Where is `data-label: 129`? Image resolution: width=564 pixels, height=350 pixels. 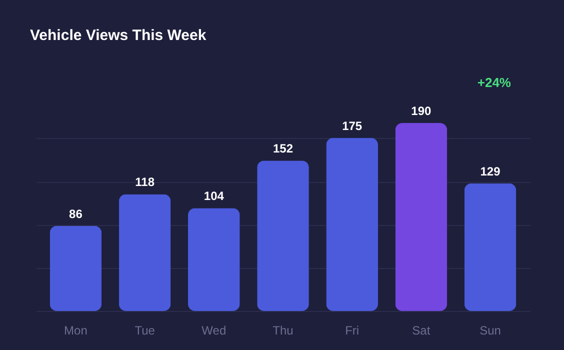
data-label: 129 is located at coordinates (490, 171).